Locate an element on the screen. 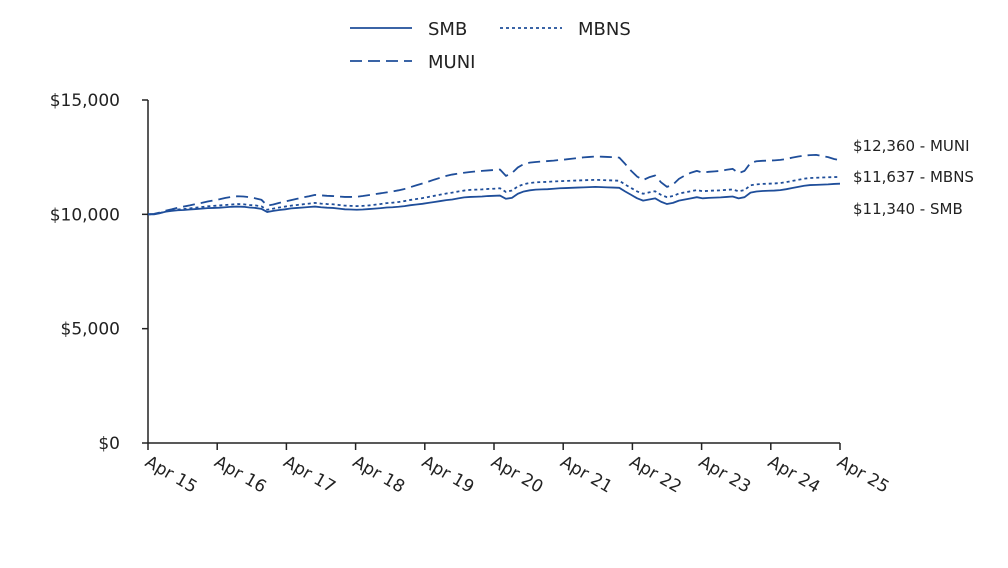 The width and height of the screenshot is (1008, 568). end-label-mbns: $11,637 - MBNS is located at coordinates (913, 177).